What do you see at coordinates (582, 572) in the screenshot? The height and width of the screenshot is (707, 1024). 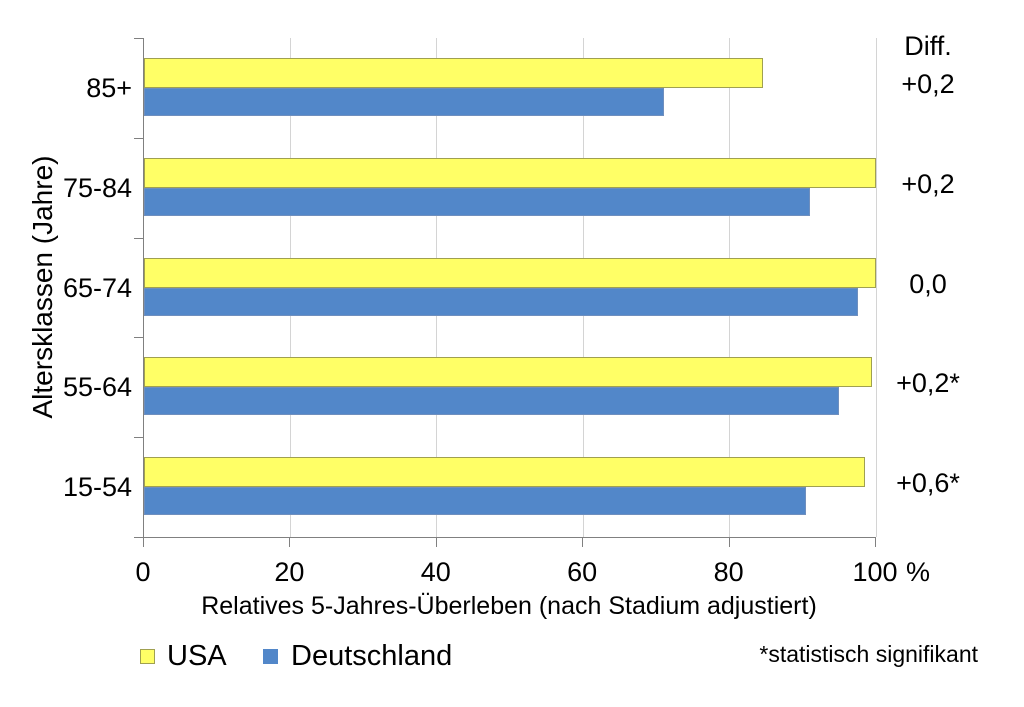 I see `x-tick-label-60: 60` at bounding box center [582, 572].